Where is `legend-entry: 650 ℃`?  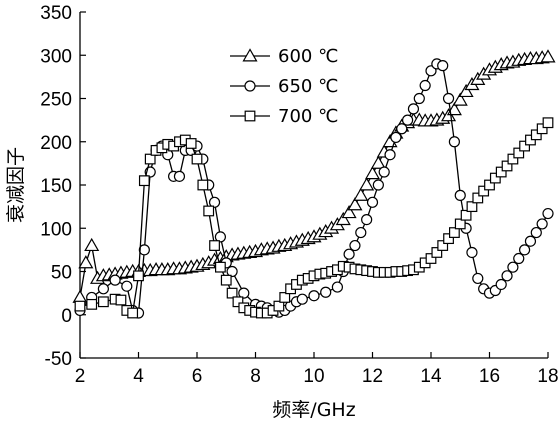 legend-entry: 650 ℃ is located at coordinates (284, 86).